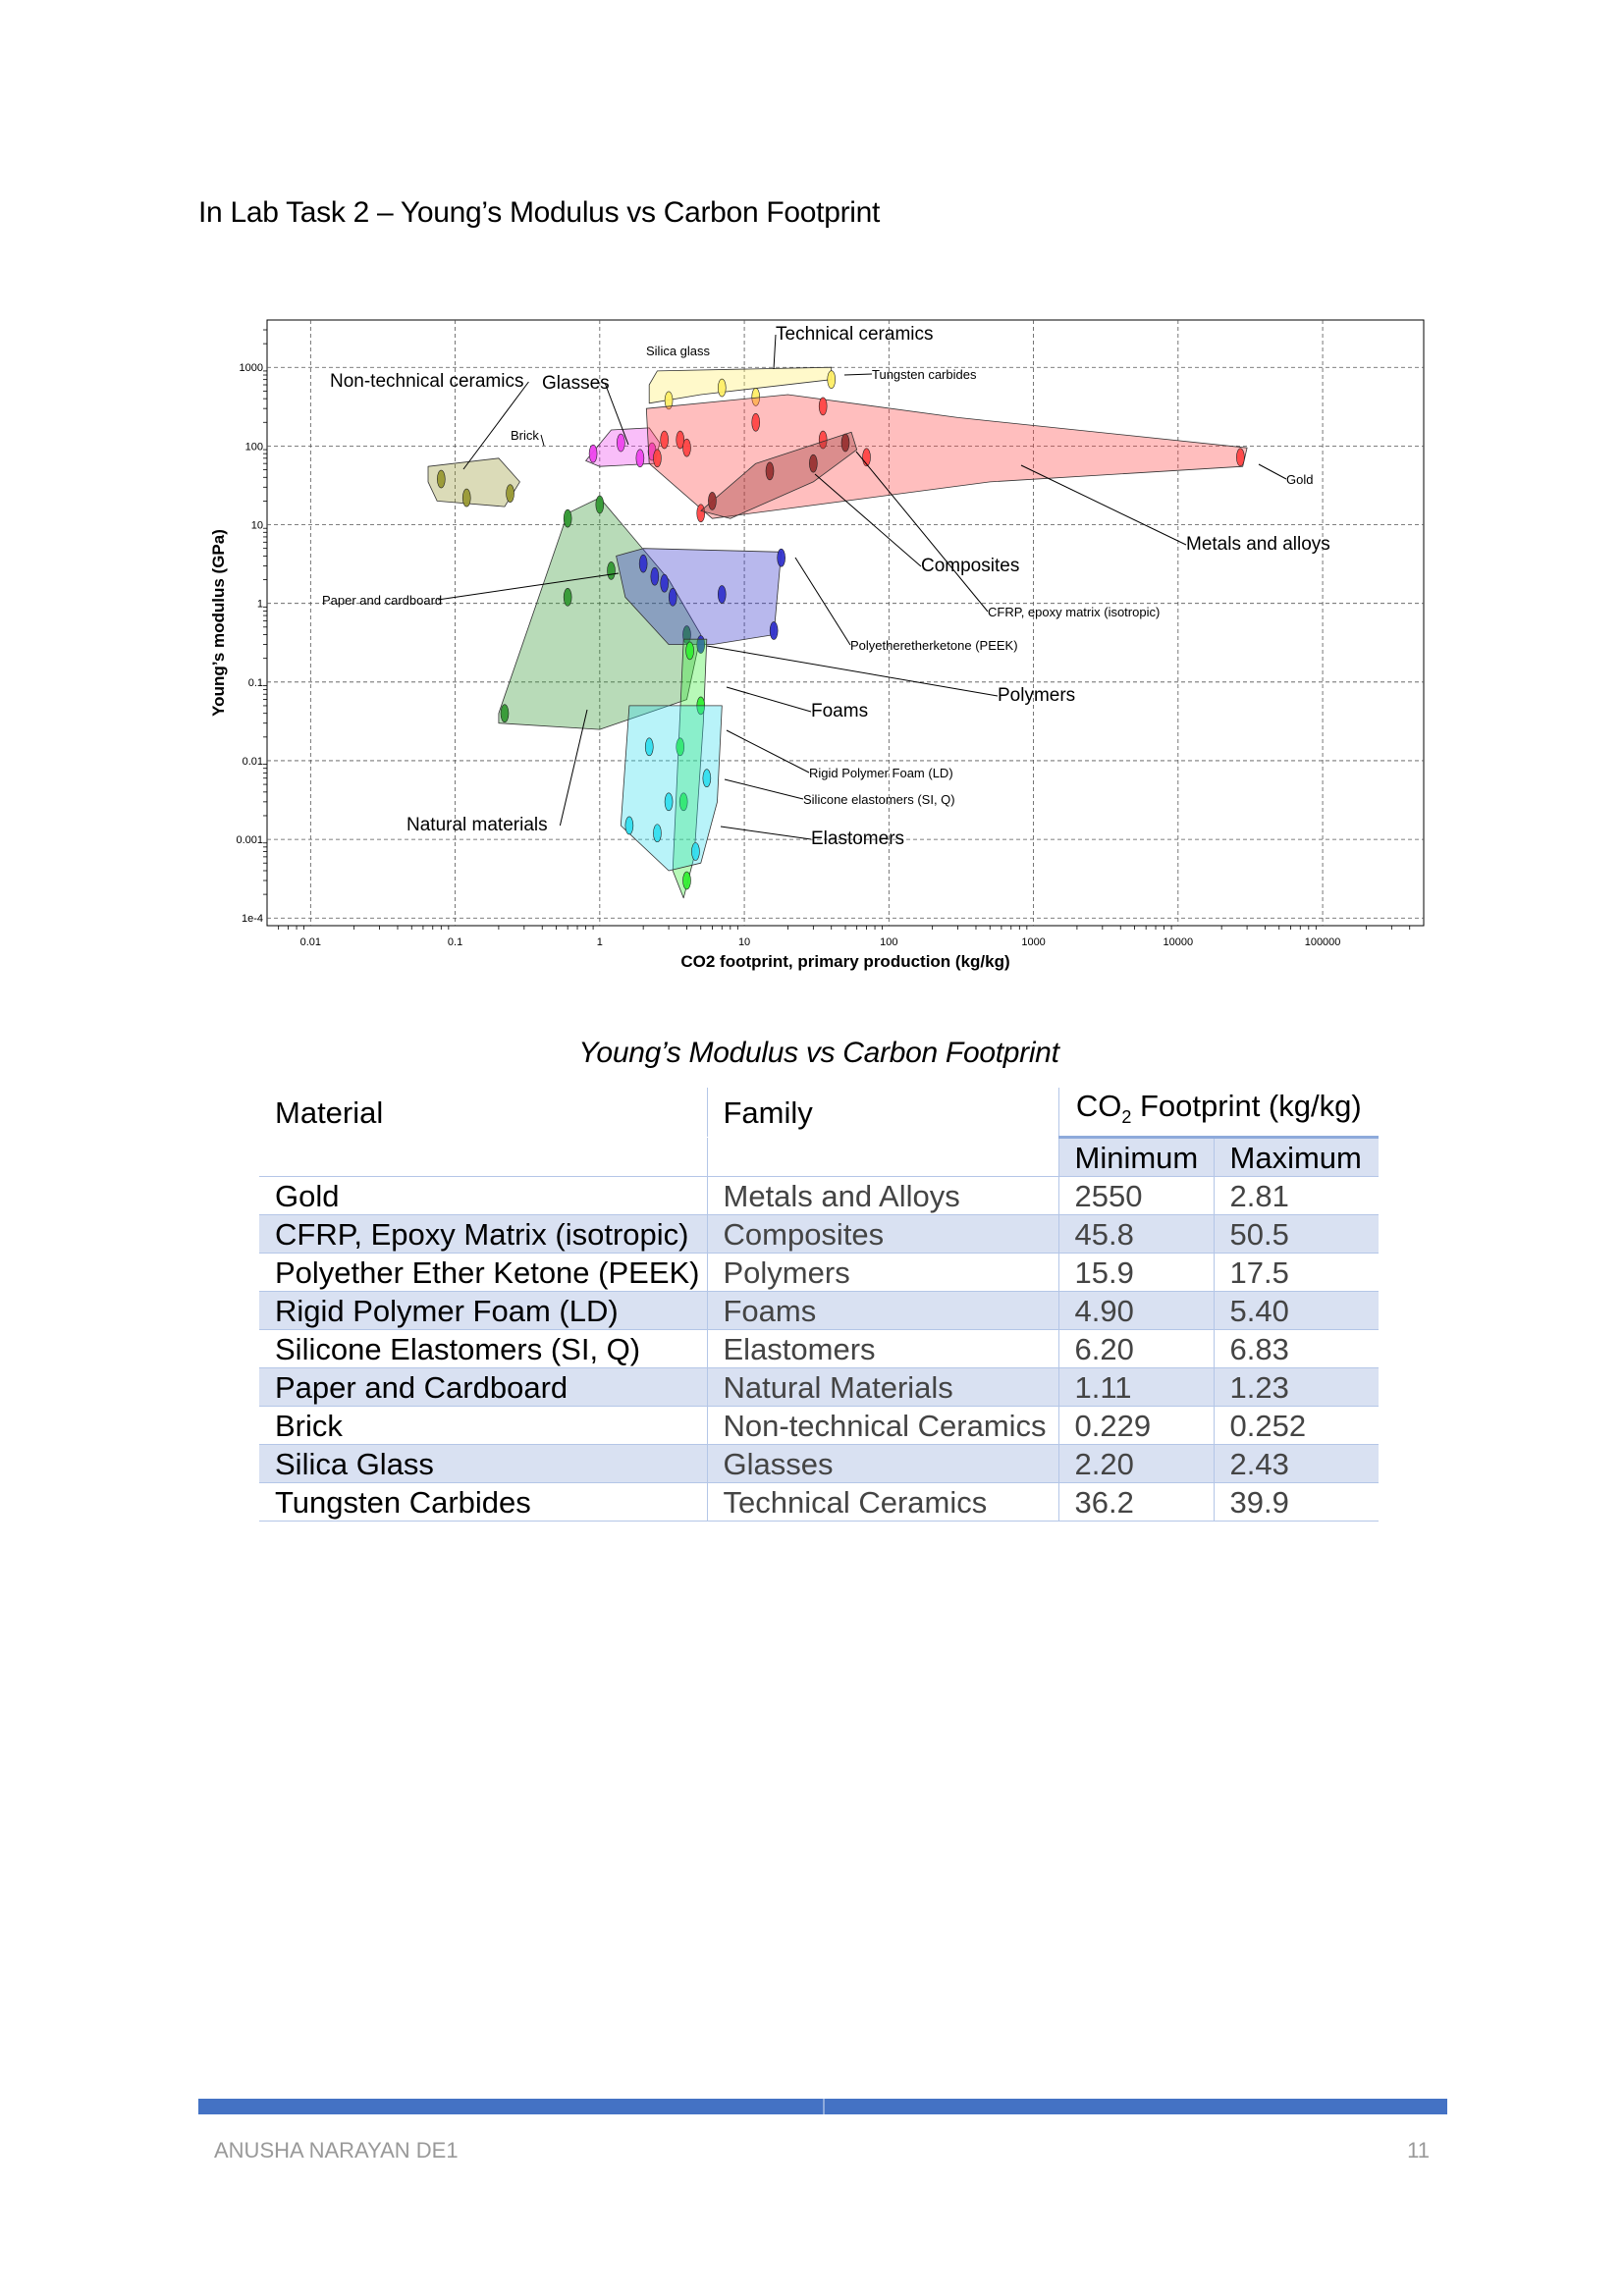  Describe the element at coordinates (888, 942) in the screenshot. I see `x-tick-label: 100` at that location.